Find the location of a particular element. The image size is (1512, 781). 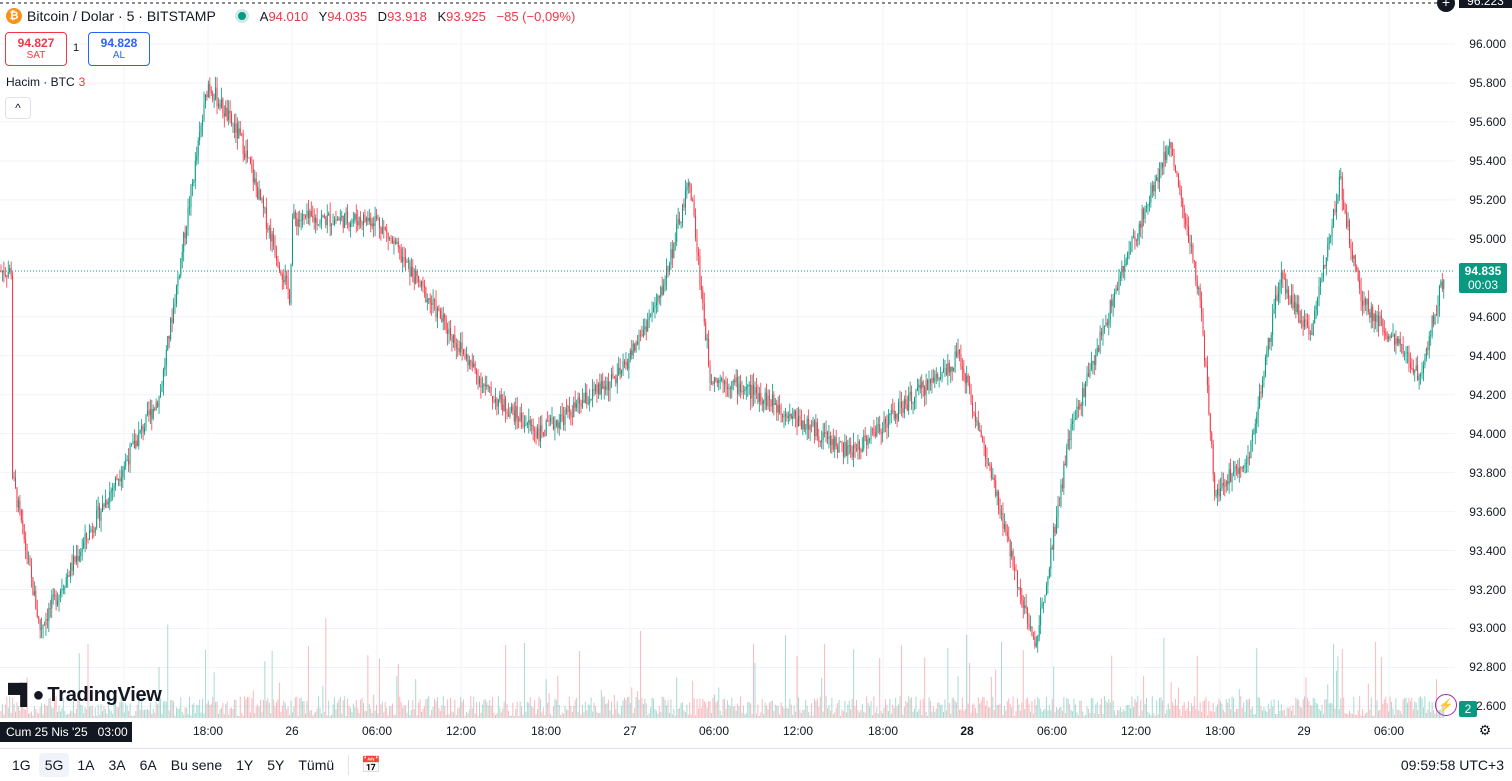

alerts-badge: 2 is located at coordinates (1468, 709).